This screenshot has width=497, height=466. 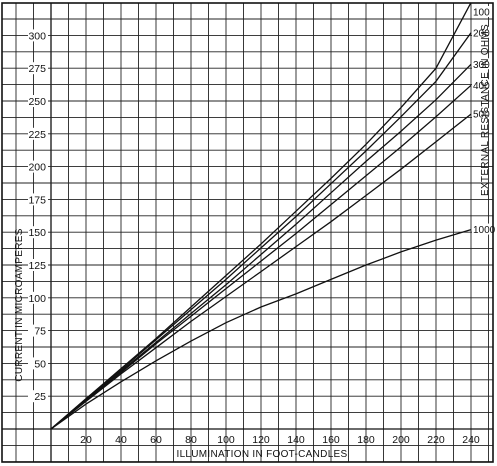 I want to click on right-axis-title: EXTERNAL RESISTANCE IN OHMS, so click(x=485, y=110).